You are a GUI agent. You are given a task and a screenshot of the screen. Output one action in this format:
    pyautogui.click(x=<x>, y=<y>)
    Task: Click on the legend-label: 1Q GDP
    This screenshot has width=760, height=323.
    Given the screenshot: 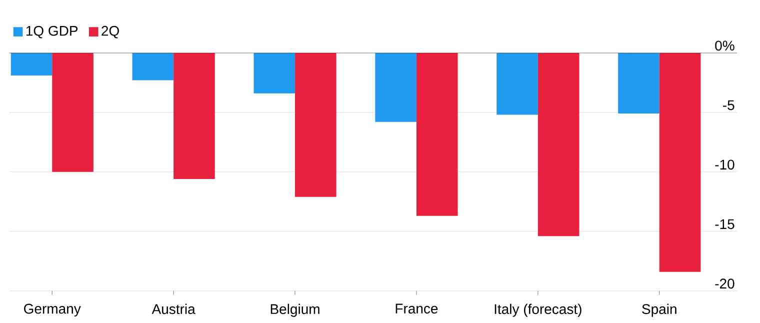 What is the action you would take?
    pyautogui.click(x=52, y=32)
    